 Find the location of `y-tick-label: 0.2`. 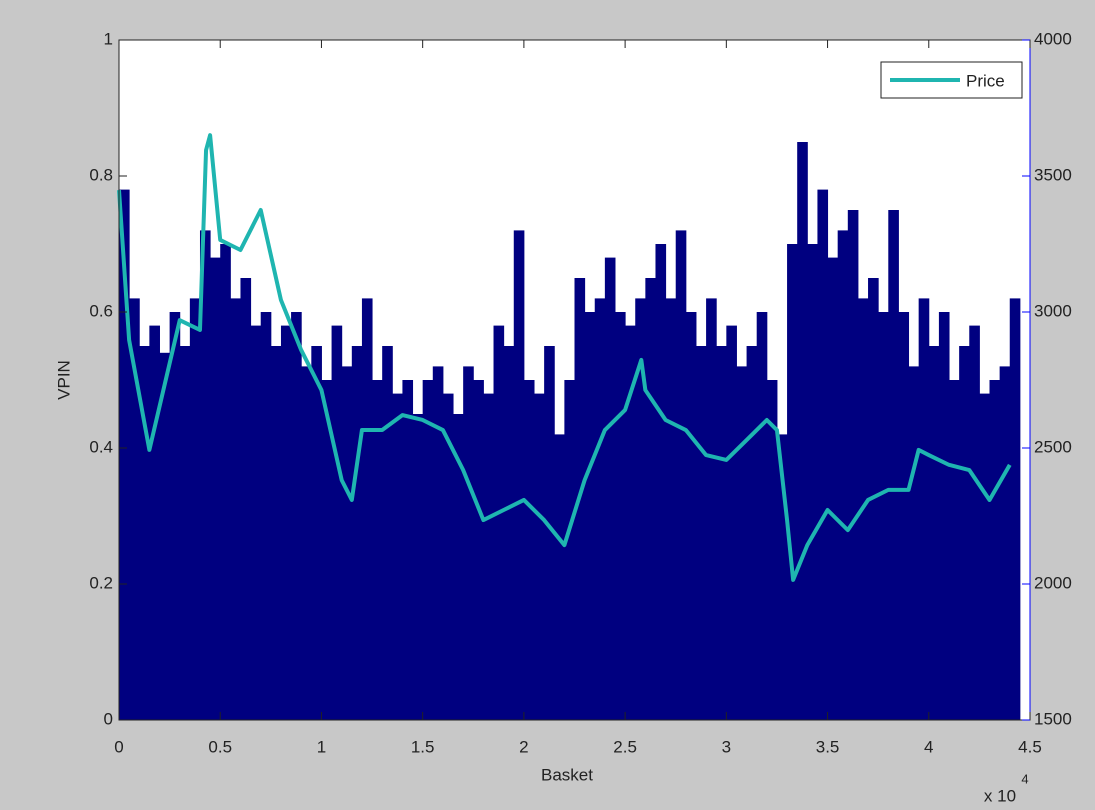

y-tick-label: 0.2 is located at coordinates (101, 582).